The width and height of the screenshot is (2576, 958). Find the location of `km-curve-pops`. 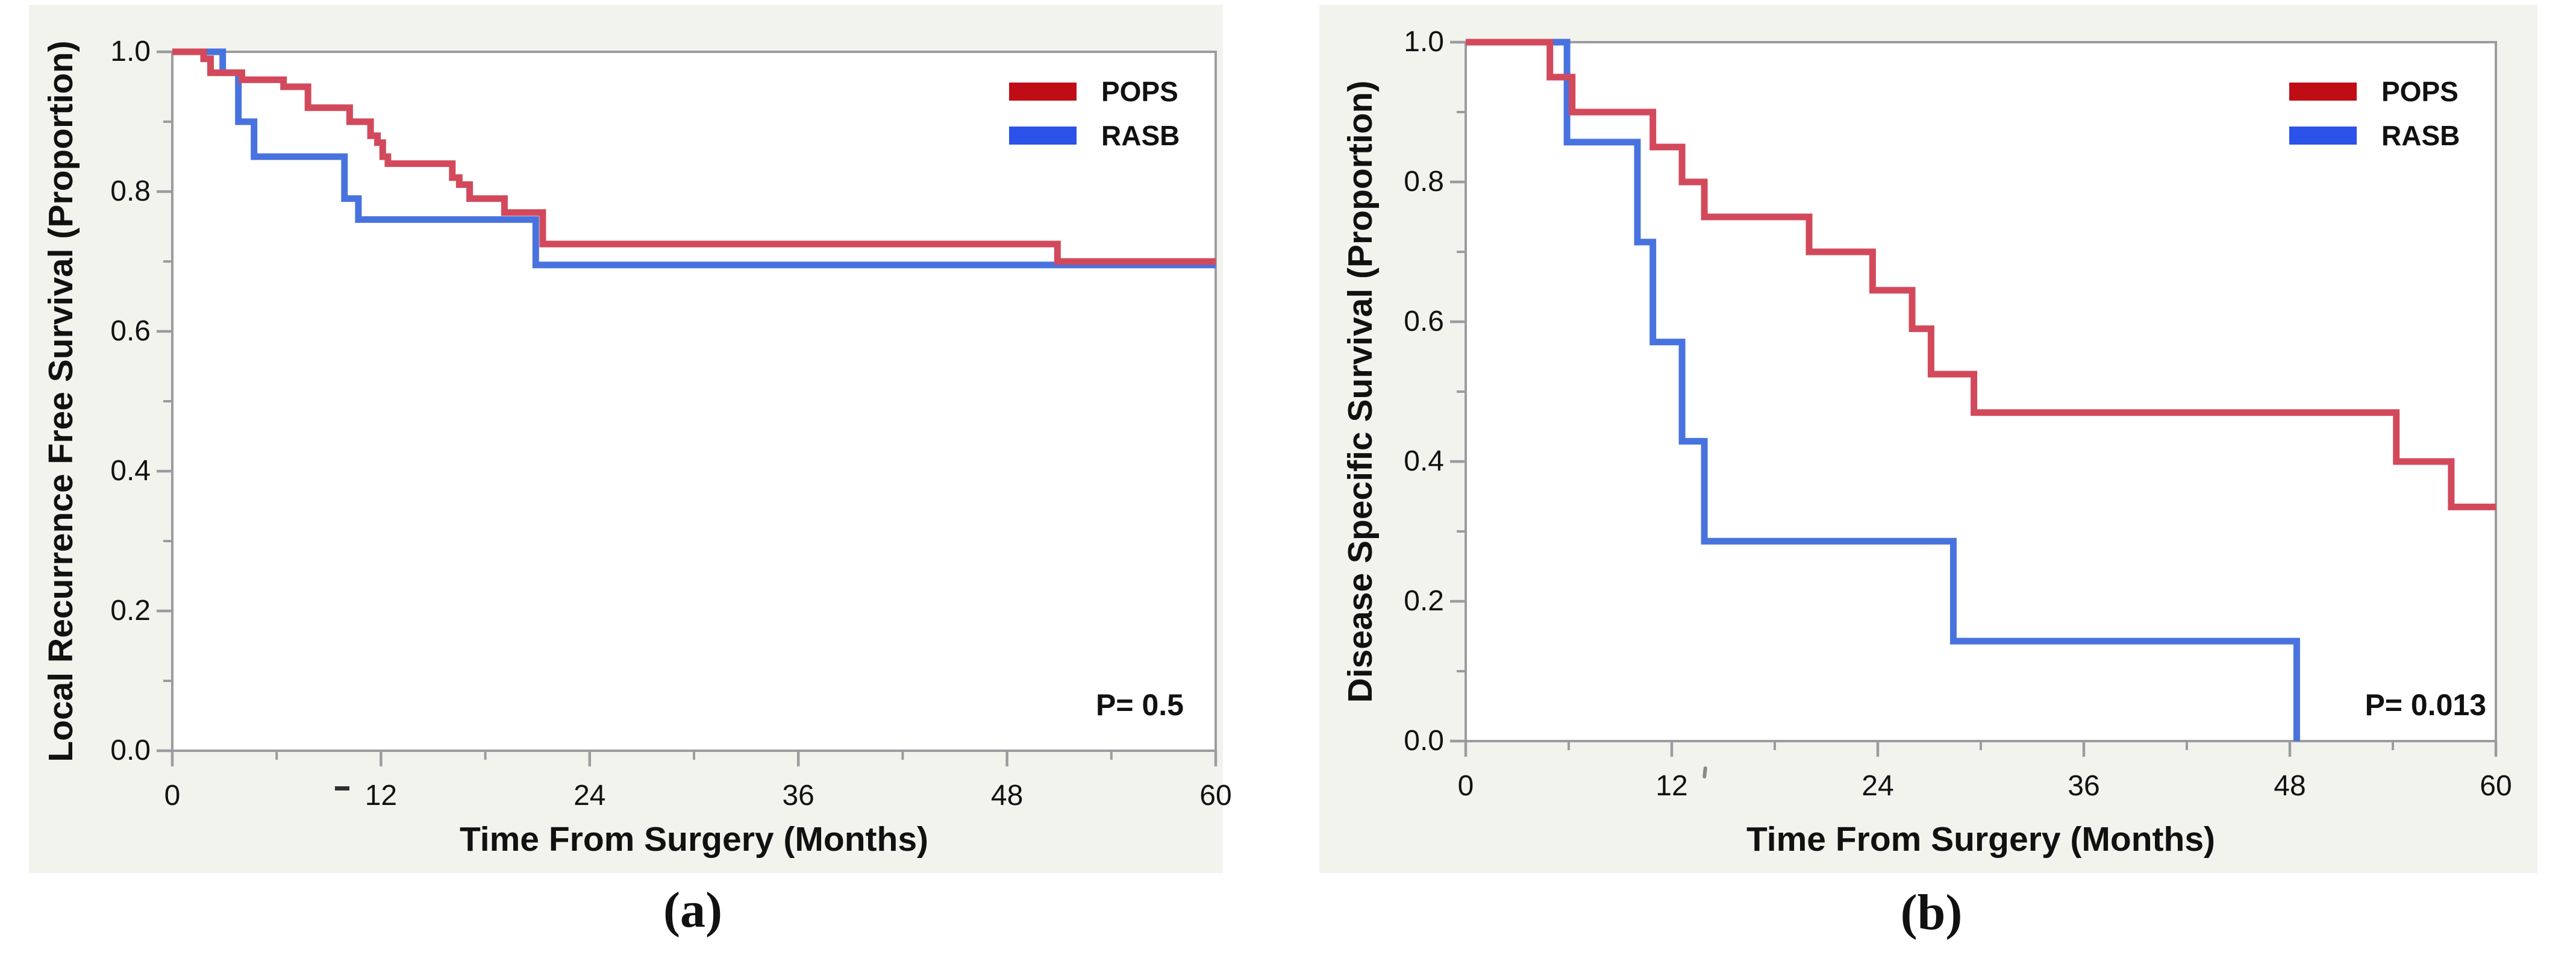

km-curve-pops is located at coordinates (694, 156).